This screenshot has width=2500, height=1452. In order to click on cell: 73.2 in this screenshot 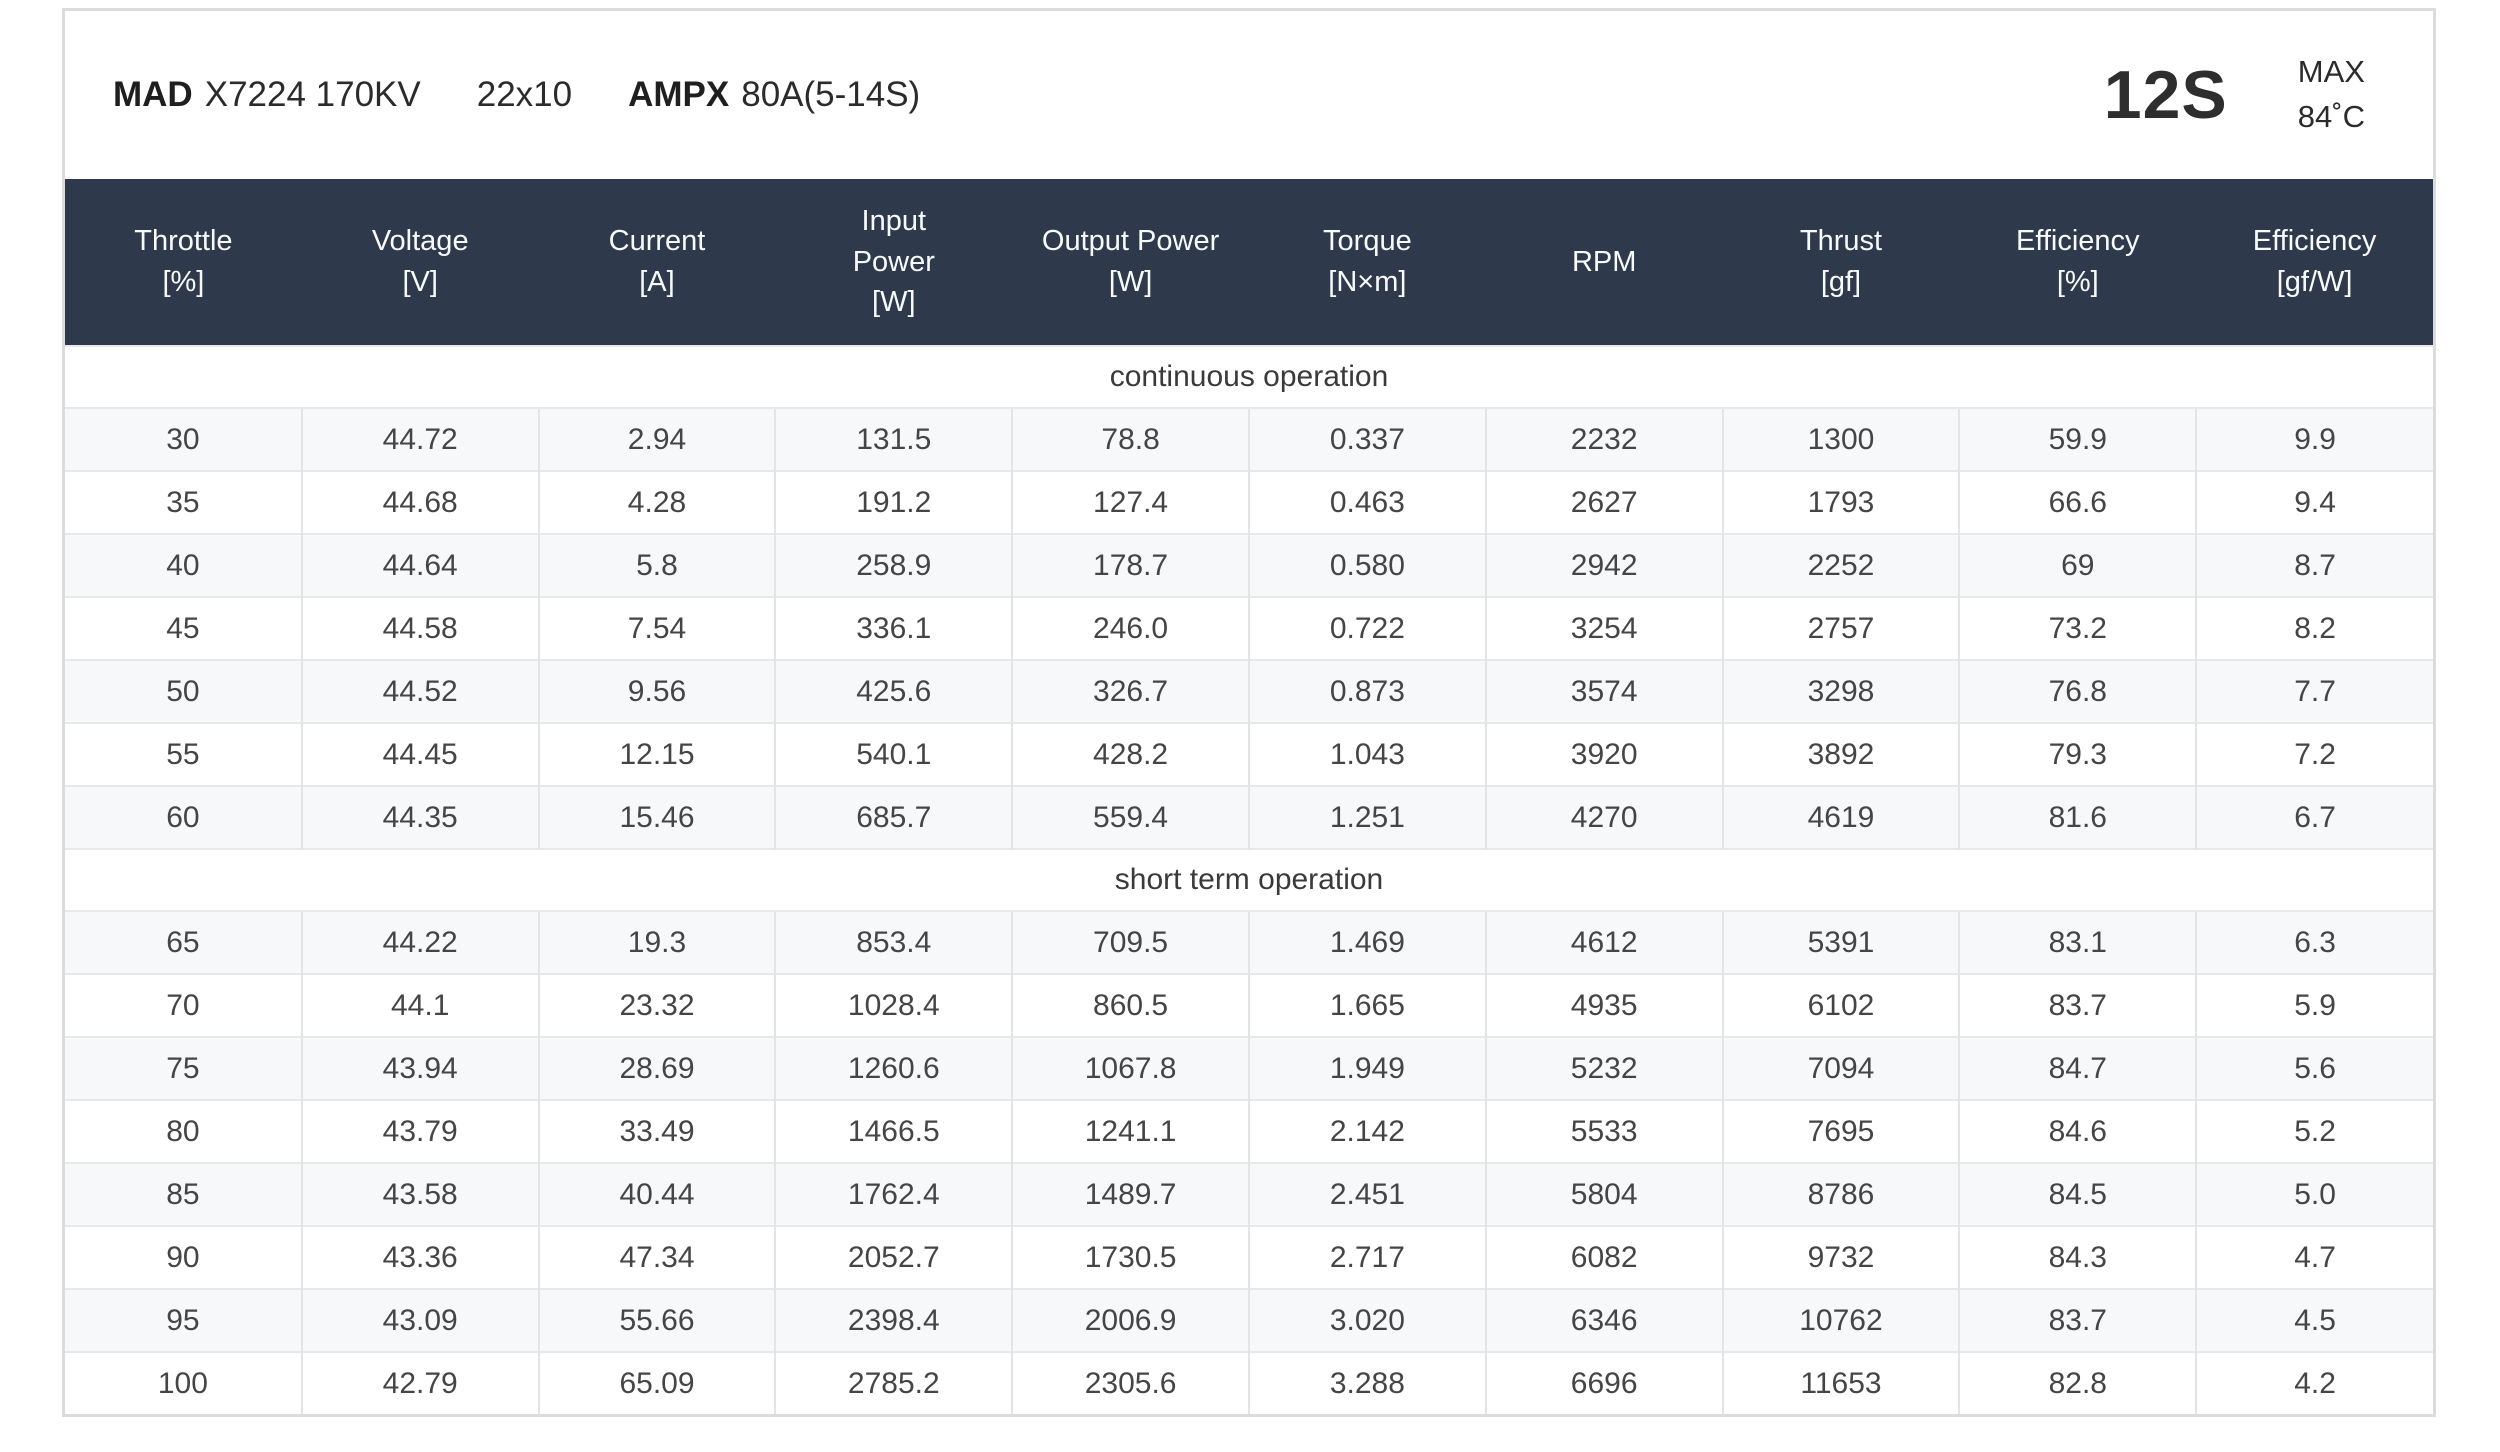, I will do `click(2077, 628)`.